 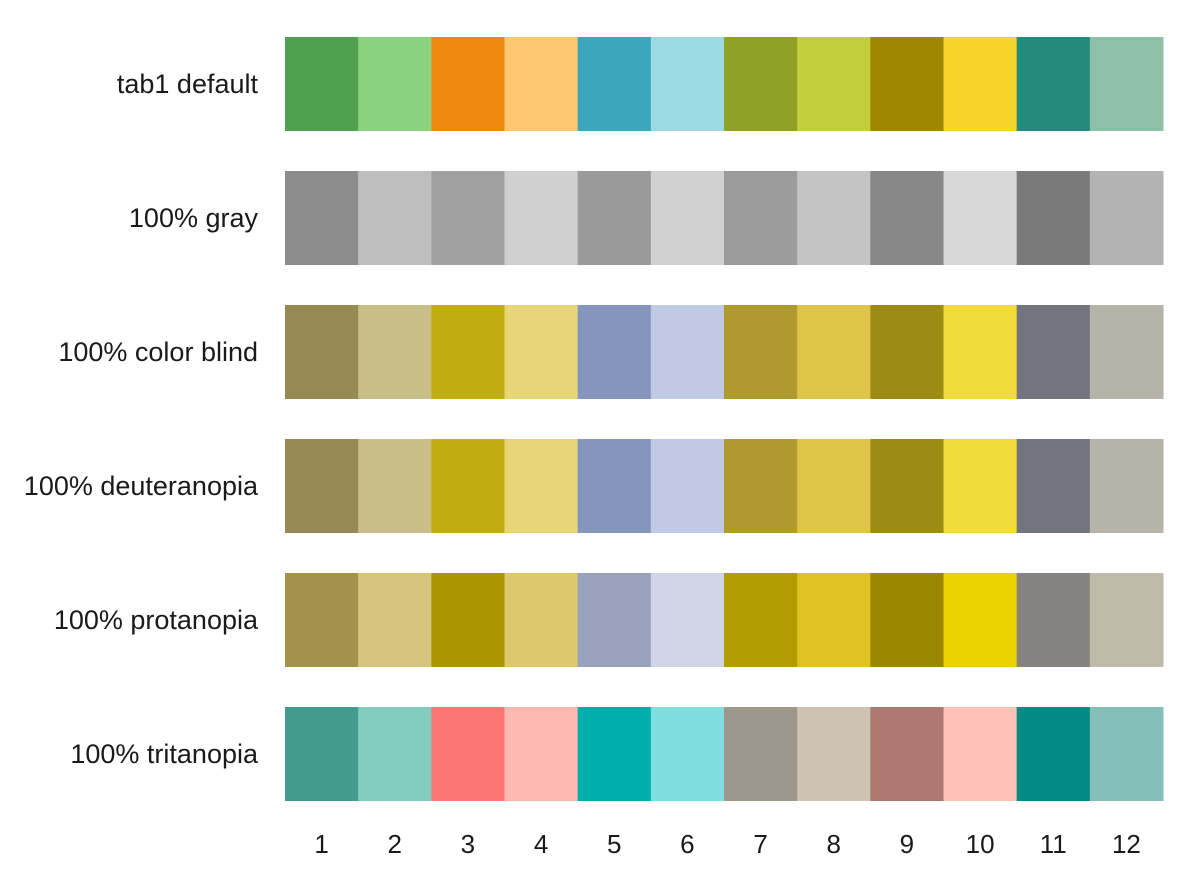 I want to click on row-label: 100% color blind, so click(x=158, y=352).